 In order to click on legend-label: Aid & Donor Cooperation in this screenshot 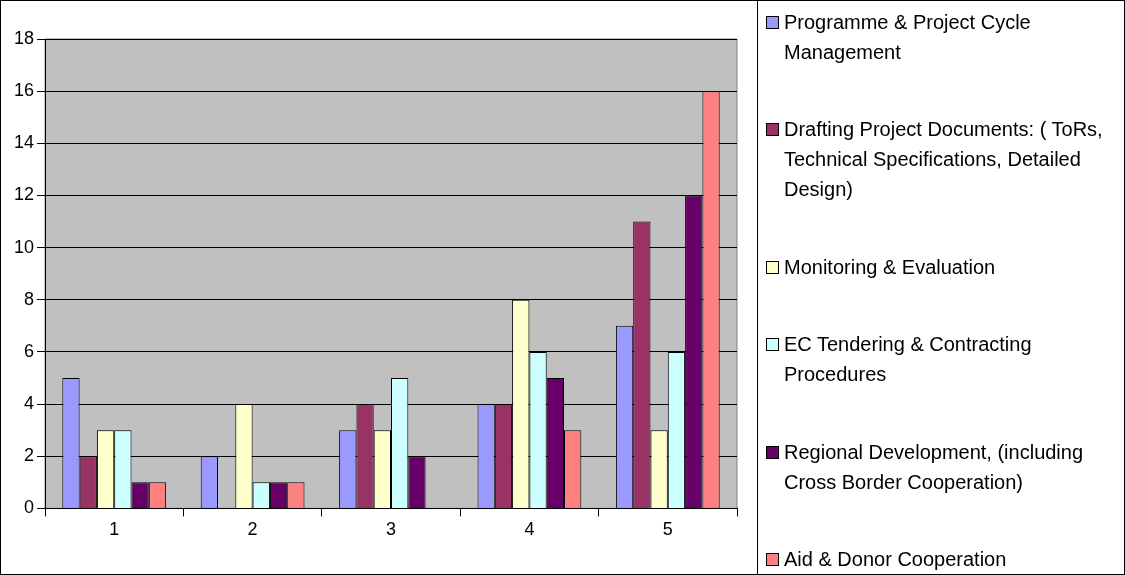, I will do `click(895, 559)`.